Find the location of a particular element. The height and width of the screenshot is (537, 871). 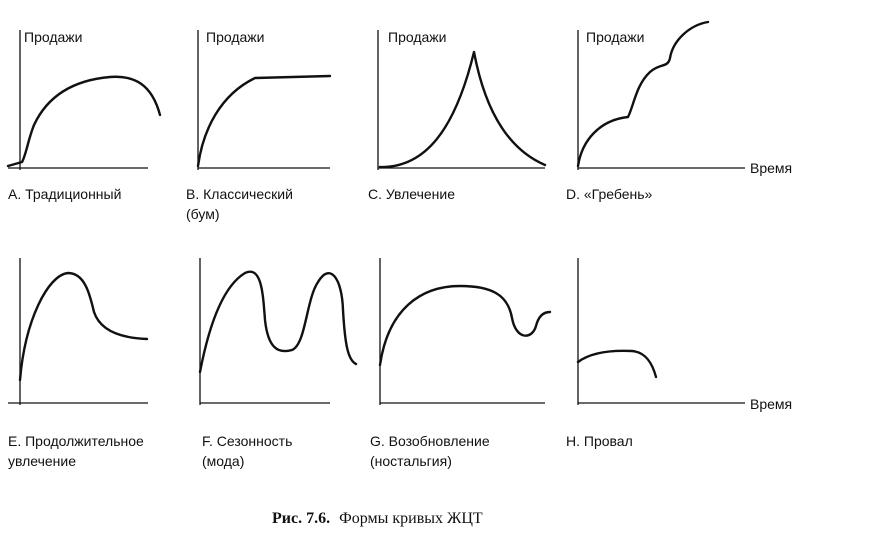

panel-a-y-label: Продажи is located at coordinates (53, 37).